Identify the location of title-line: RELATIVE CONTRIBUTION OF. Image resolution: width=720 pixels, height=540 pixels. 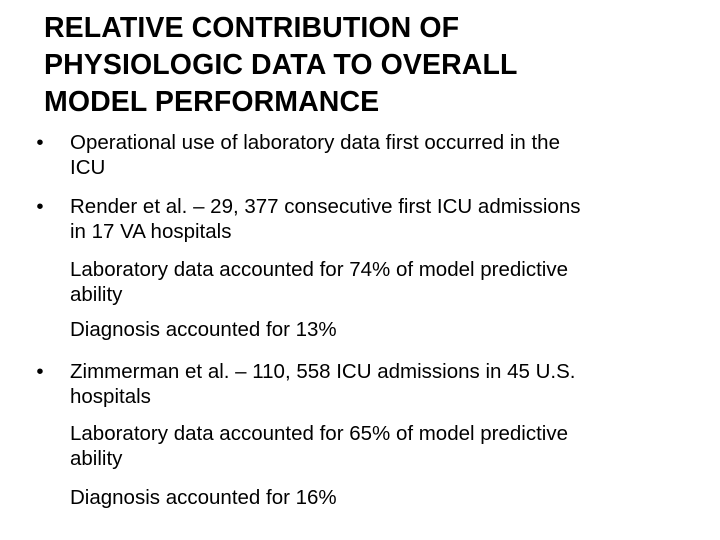
(252, 28).